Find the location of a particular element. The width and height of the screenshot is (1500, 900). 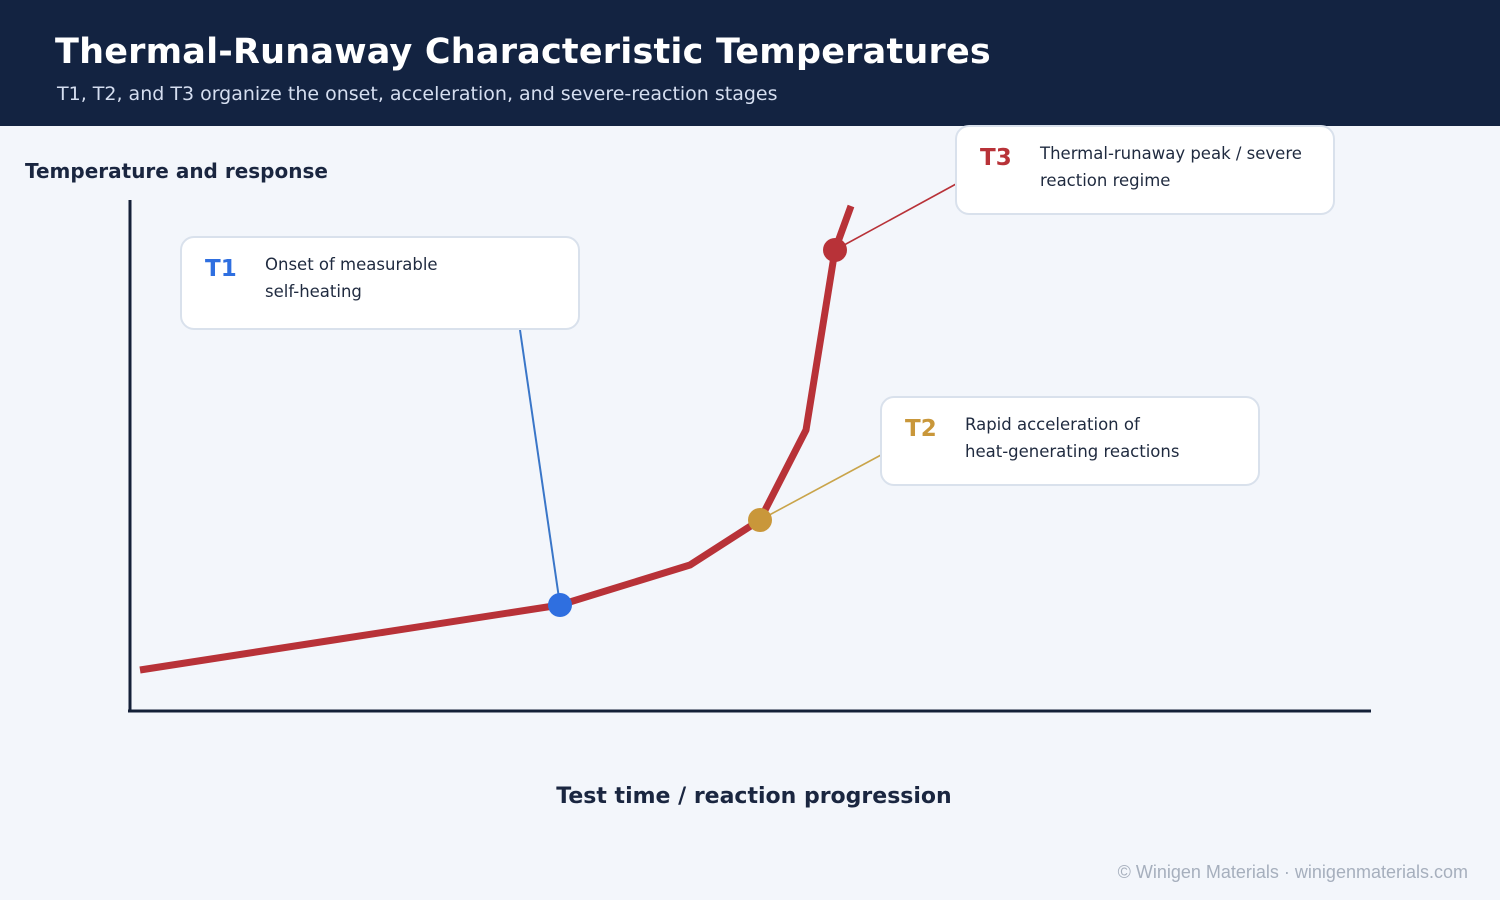

t1-callout: T1 Onset of measurable self-heating is located at coordinates (380, 283).